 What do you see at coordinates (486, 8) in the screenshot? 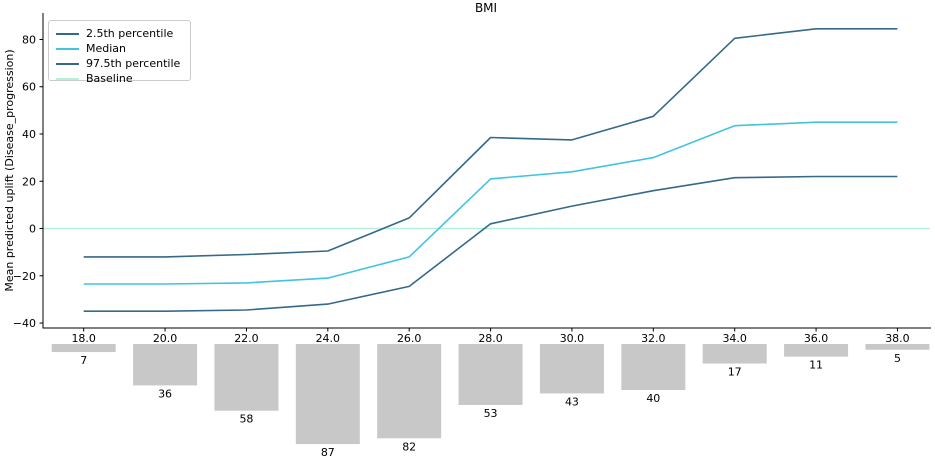
I see `chart-title: BMI` at bounding box center [486, 8].